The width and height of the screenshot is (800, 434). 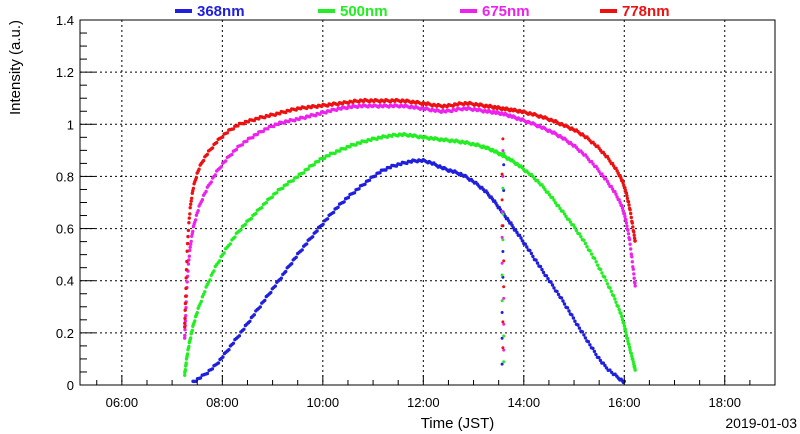 I want to click on date-label: 2019-01-03, so click(x=761, y=423).